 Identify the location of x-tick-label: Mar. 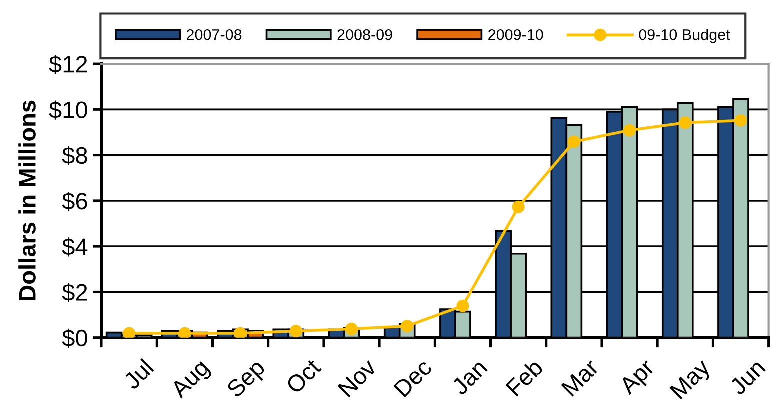
(580, 377).